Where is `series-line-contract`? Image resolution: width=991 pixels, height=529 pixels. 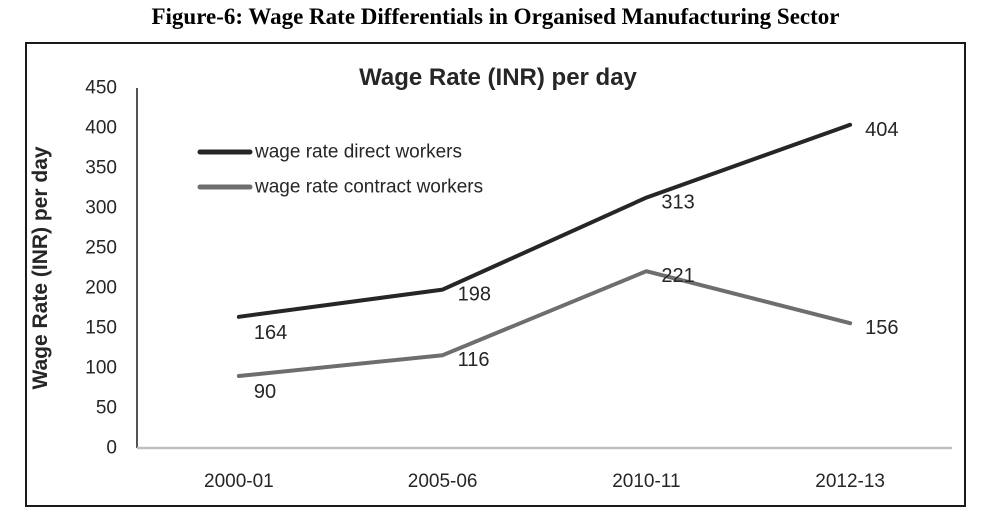
series-line-contract is located at coordinates (544, 323).